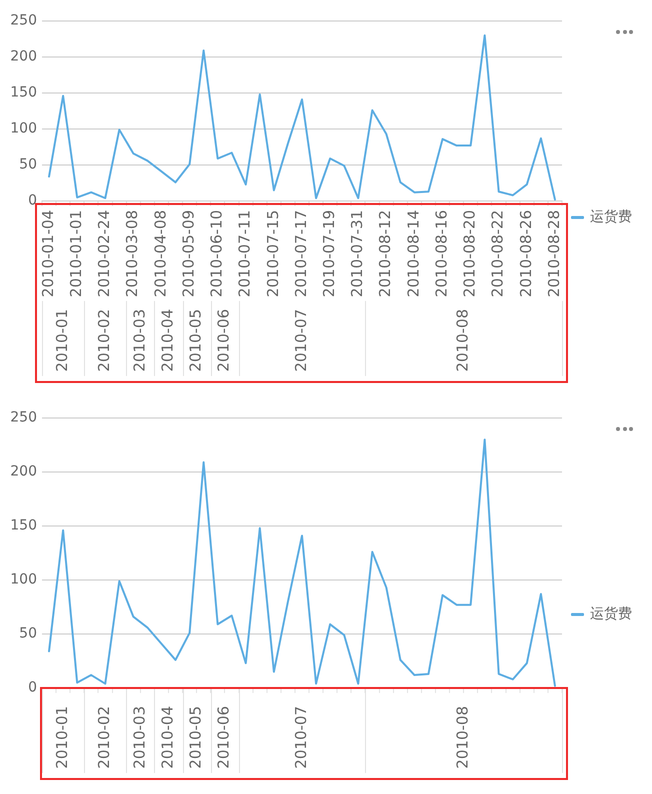 This screenshot has width=652, height=794. What do you see at coordinates (132, 254) in the screenshot?
I see `x-tick-label: 2010-03-08` at bounding box center [132, 254].